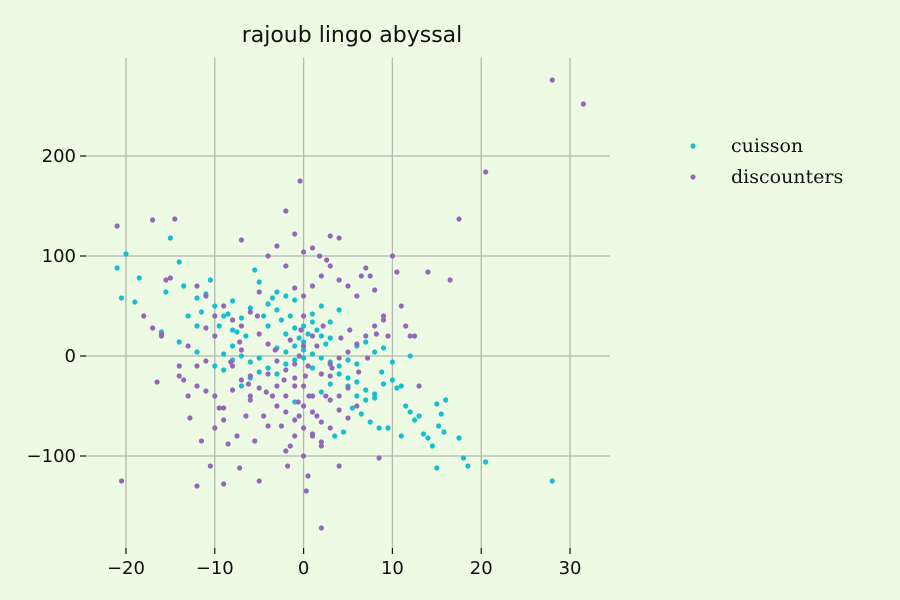 This screenshot has height=600, width=900. I want to click on x-tick-label: 0, so click(303, 568).